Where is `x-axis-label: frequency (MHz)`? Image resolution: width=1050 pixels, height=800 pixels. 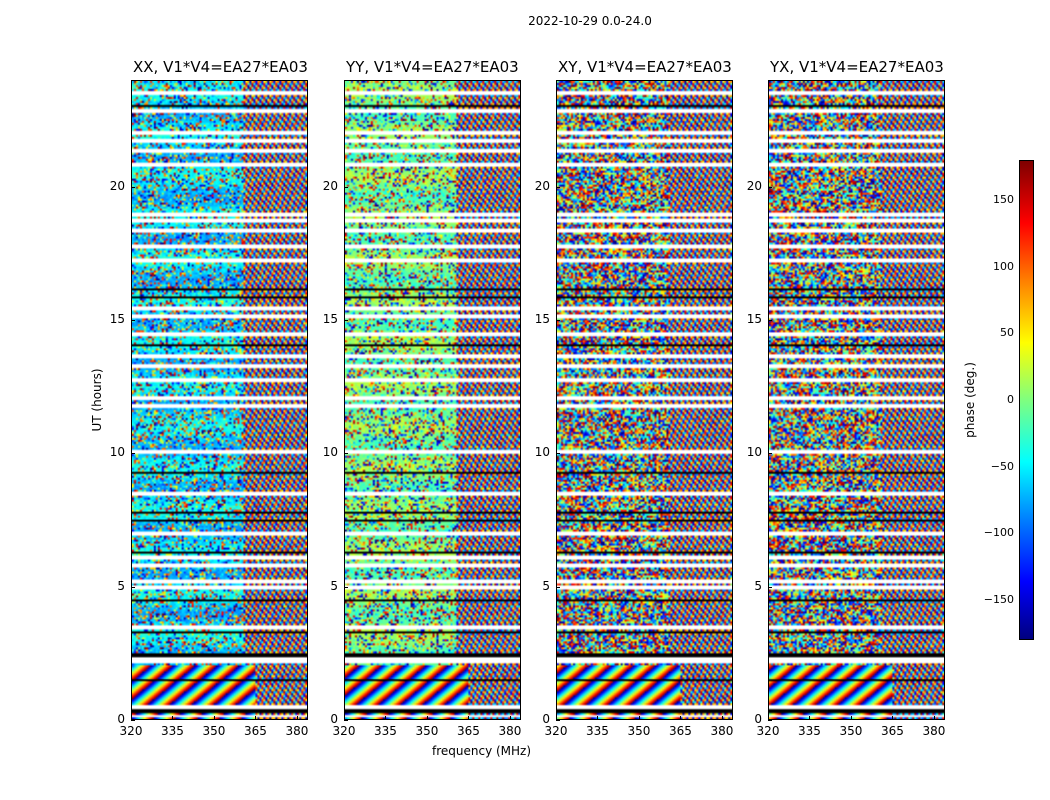 x-axis-label: frequency (MHz) is located at coordinates (482, 751).